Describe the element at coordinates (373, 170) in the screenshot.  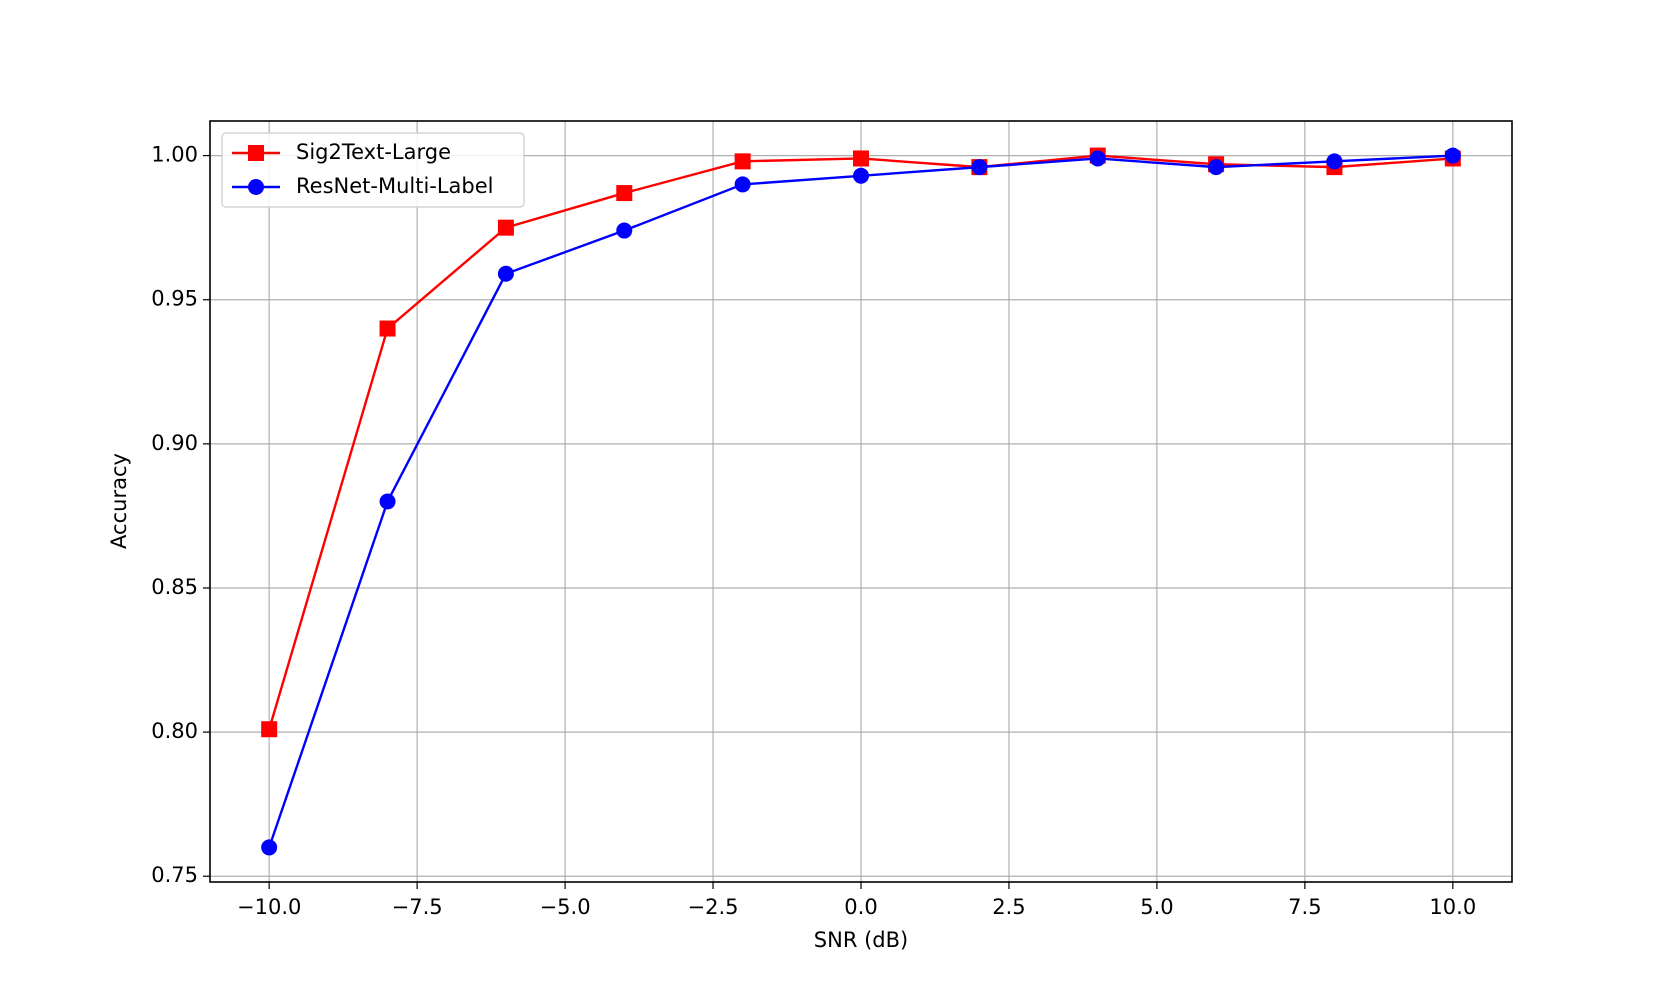
I see `legend-box` at that location.